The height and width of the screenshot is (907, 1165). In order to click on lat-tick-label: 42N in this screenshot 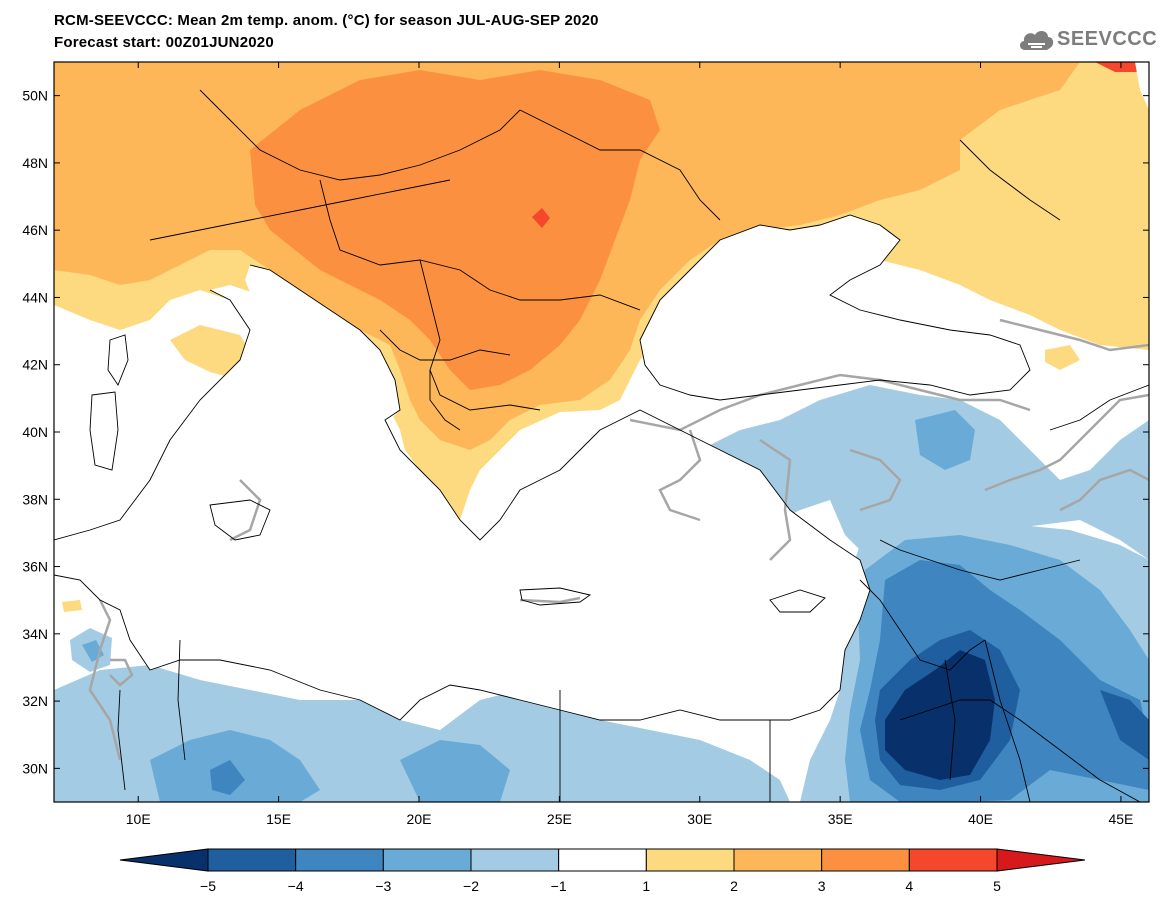, I will do `click(35, 365)`.